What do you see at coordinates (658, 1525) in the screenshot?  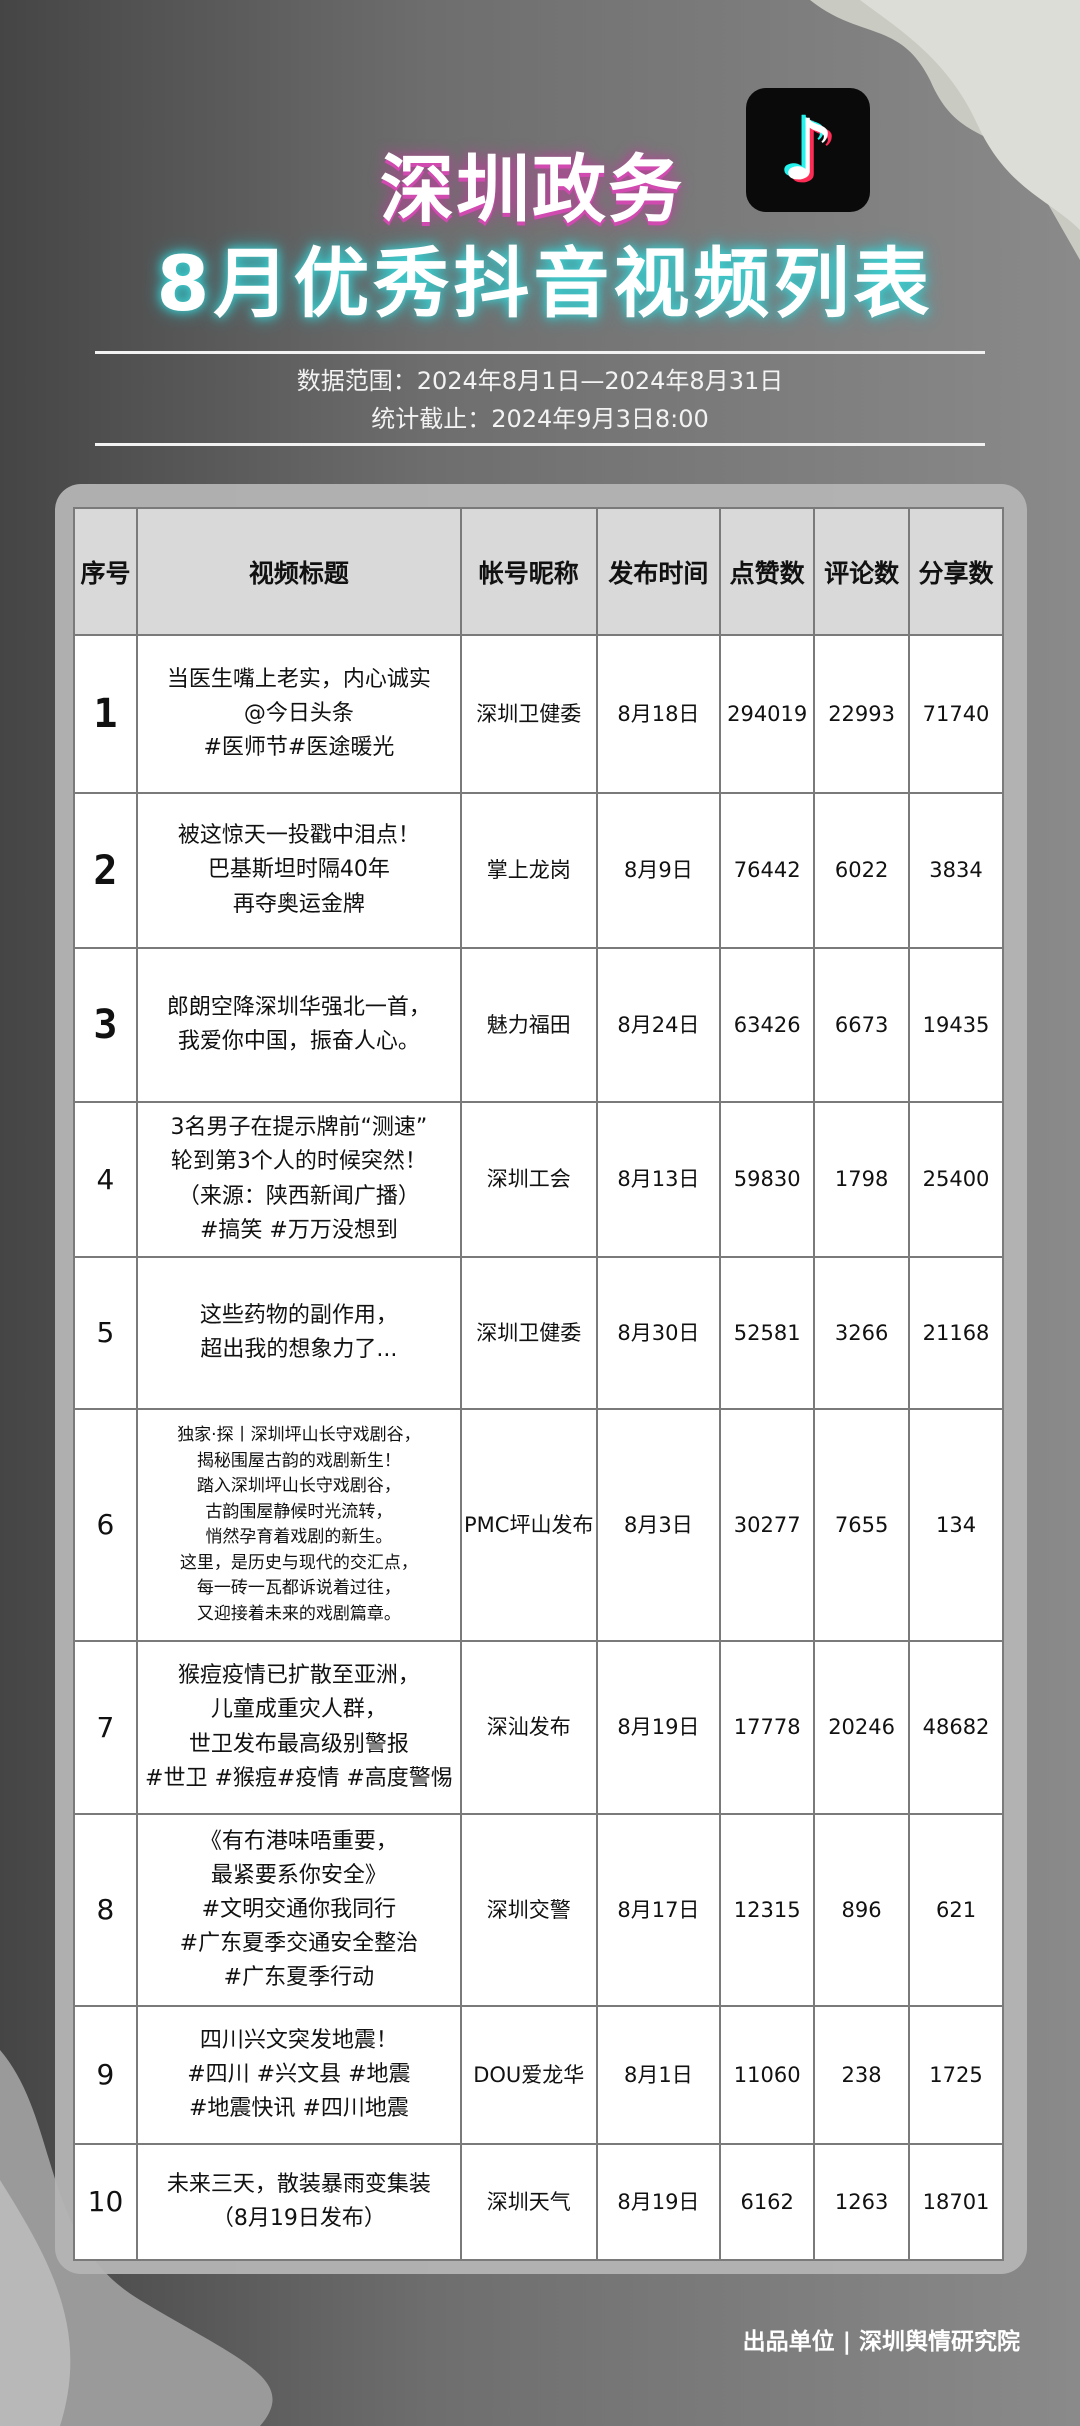 I see `date-cell: 8月3日` at bounding box center [658, 1525].